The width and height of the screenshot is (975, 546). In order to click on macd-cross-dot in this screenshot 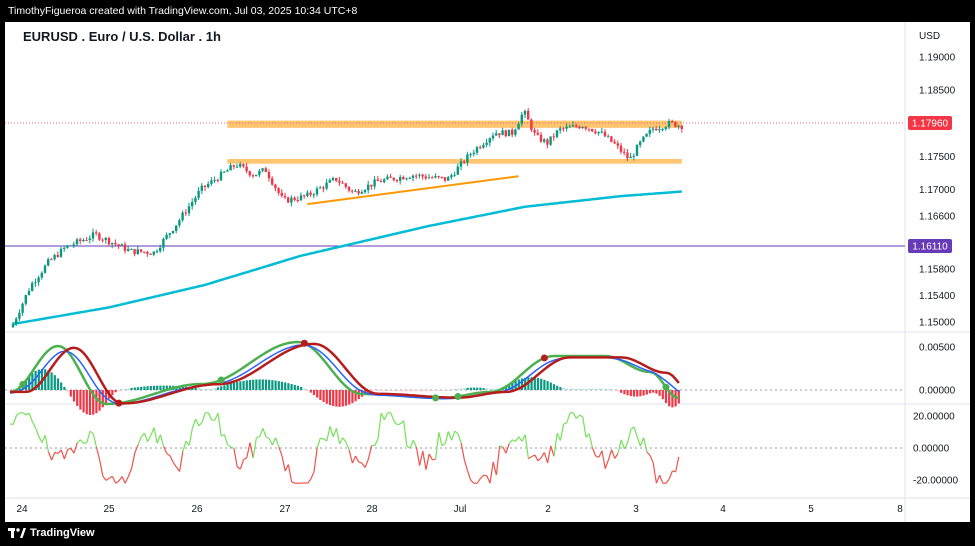, I will do `click(544, 358)`.